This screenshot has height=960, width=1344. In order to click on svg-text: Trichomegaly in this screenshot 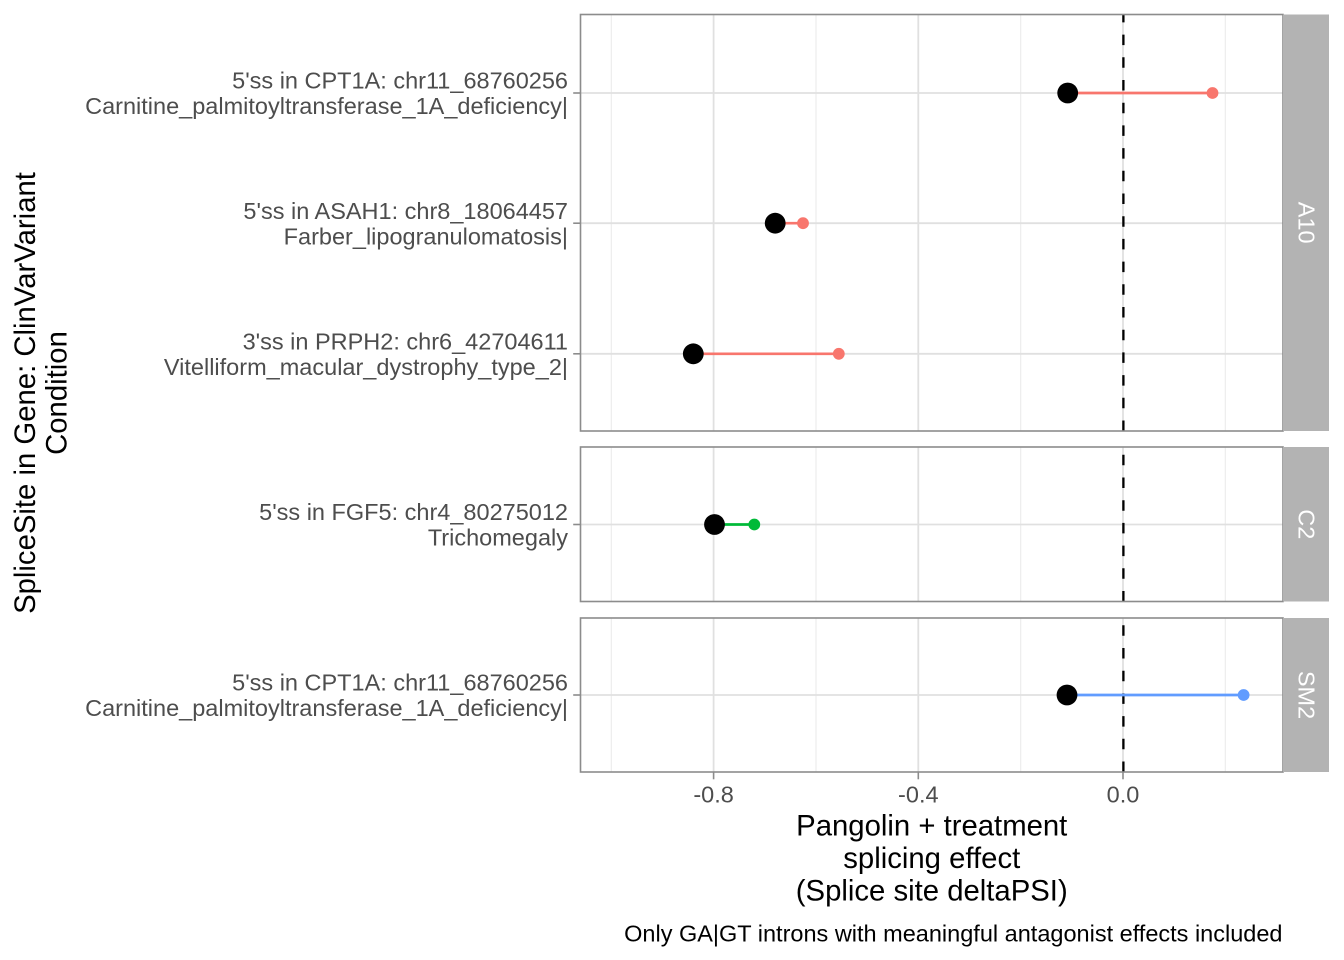, I will do `click(498, 538)`.